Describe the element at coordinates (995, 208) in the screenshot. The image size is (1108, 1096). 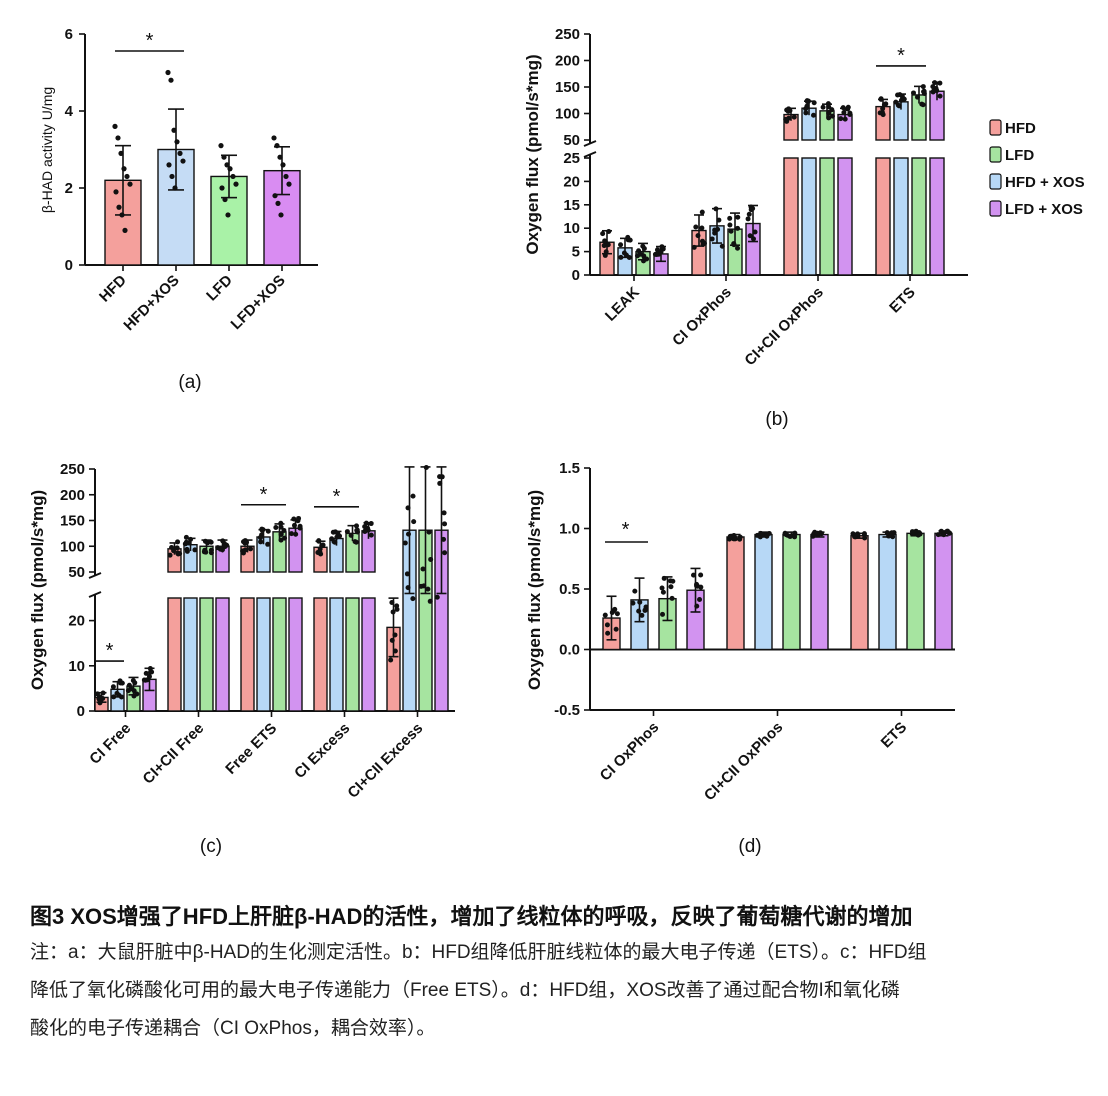
I see `legend-swatch` at that location.